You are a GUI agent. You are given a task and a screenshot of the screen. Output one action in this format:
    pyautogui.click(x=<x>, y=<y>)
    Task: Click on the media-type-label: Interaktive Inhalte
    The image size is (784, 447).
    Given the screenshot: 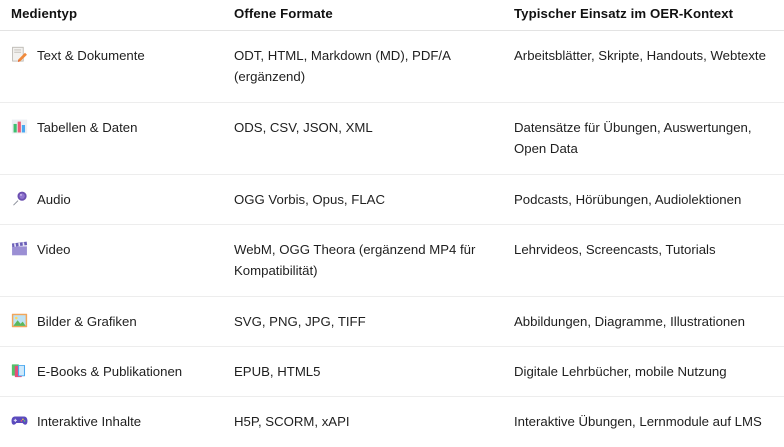 What is the action you would take?
    pyautogui.click(x=89, y=422)
    